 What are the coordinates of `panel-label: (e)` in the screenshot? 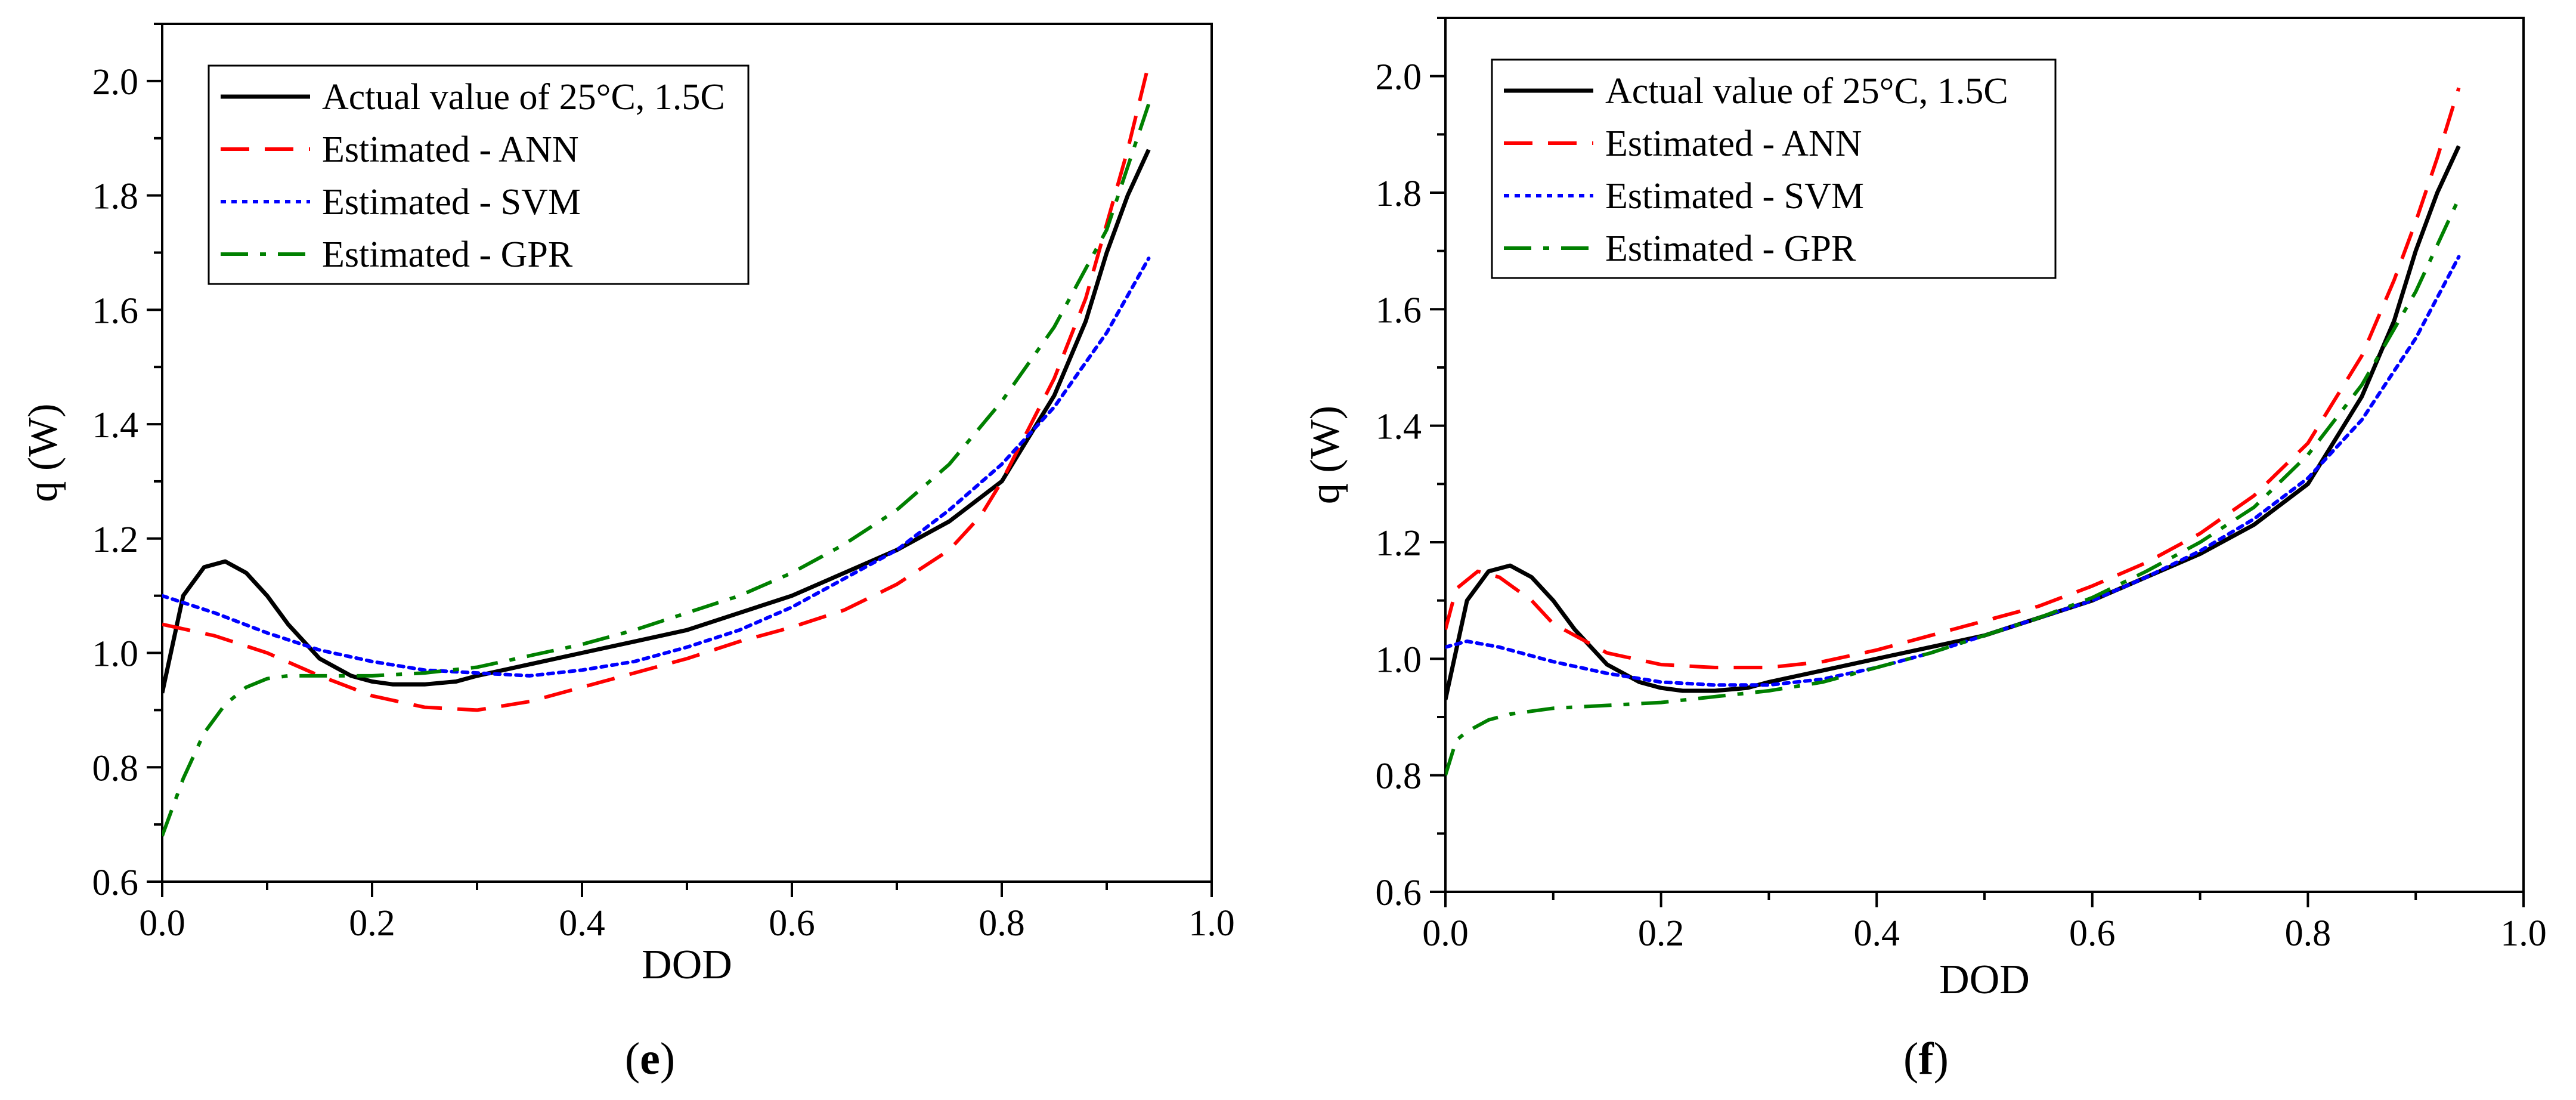 It's located at (650, 1059).